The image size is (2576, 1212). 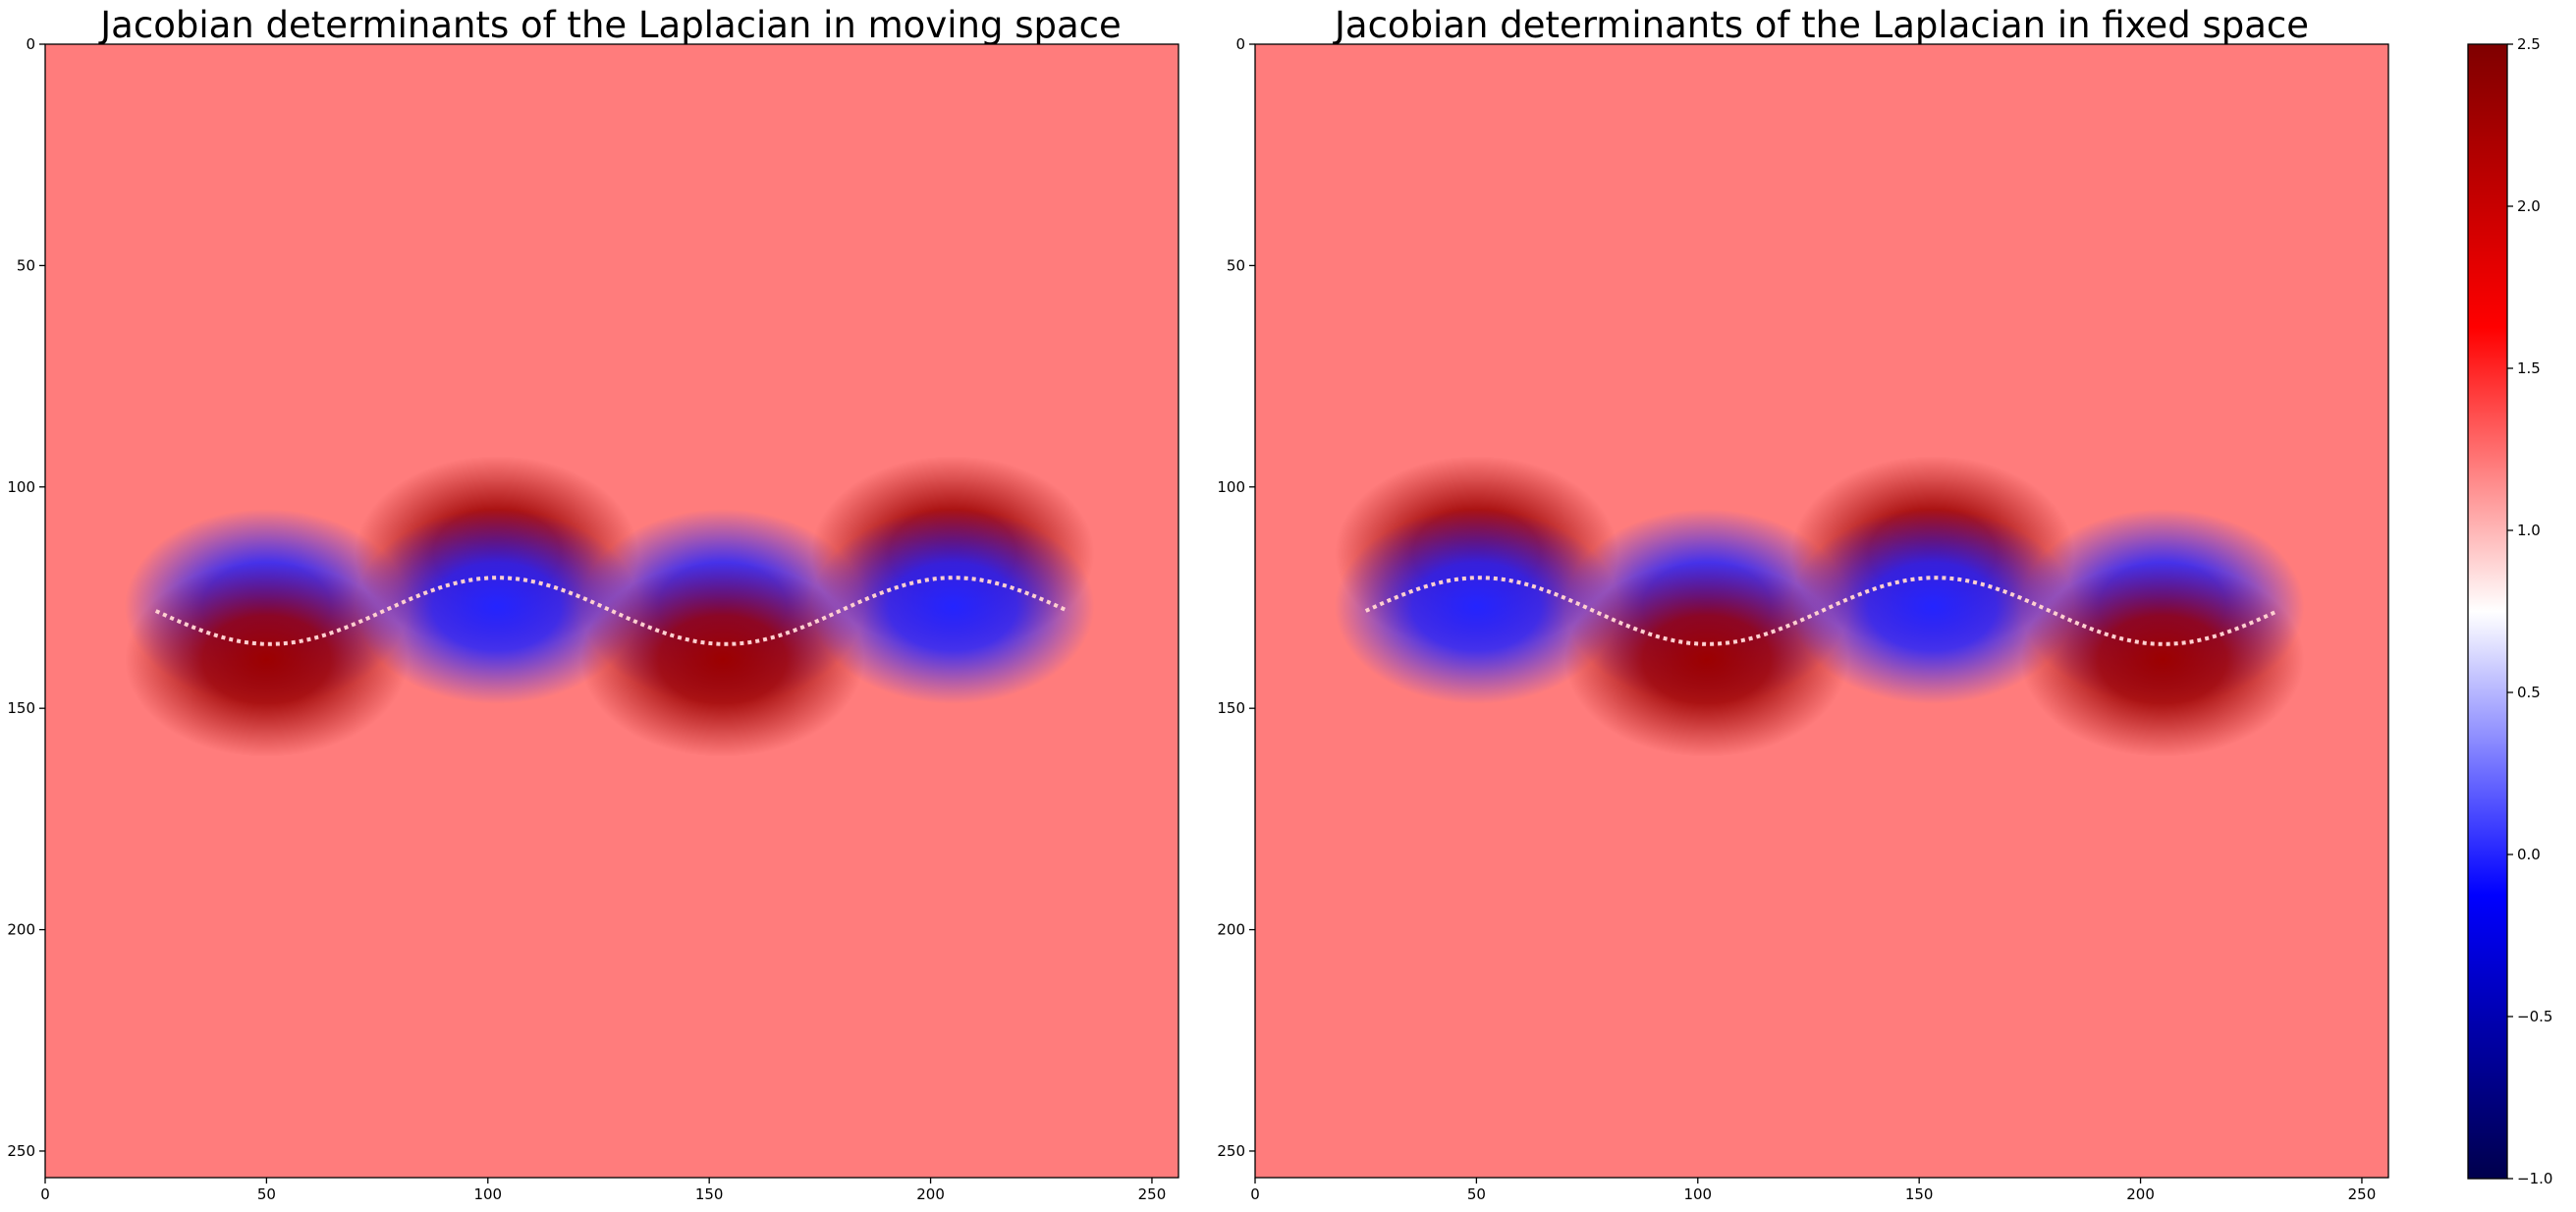 I want to click on colorbar-tick-label: 2.0, so click(x=2529, y=206).